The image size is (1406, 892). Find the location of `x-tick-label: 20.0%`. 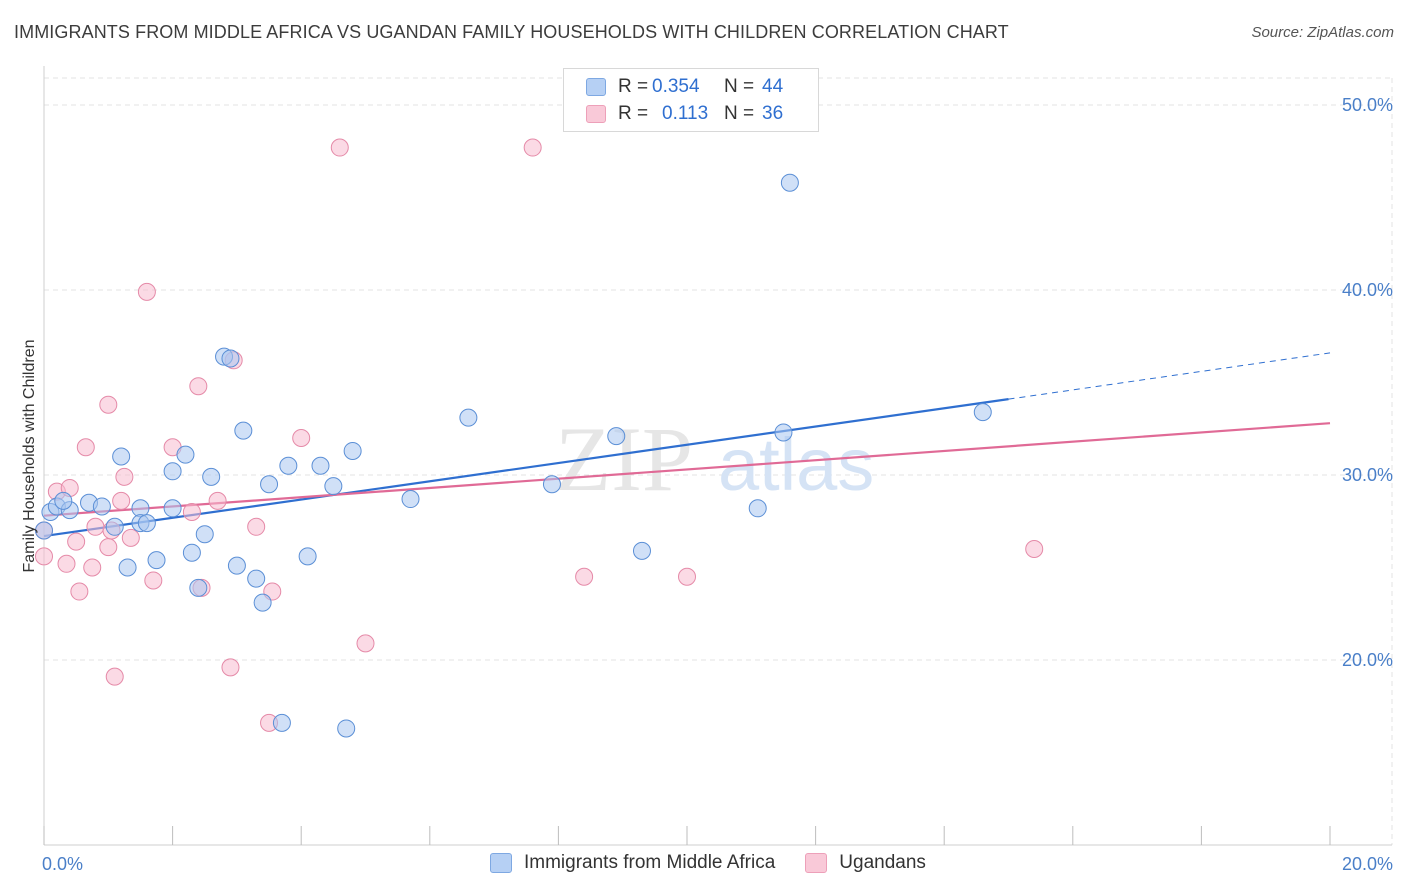

x-tick-label: 20.0% is located at coordinates (1367, 864).